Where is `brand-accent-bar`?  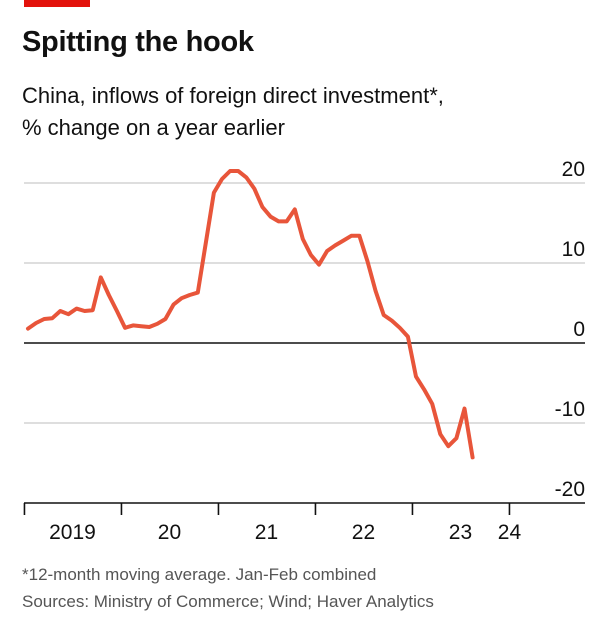
brand-accent-bar is located at coordinates (57, 3).